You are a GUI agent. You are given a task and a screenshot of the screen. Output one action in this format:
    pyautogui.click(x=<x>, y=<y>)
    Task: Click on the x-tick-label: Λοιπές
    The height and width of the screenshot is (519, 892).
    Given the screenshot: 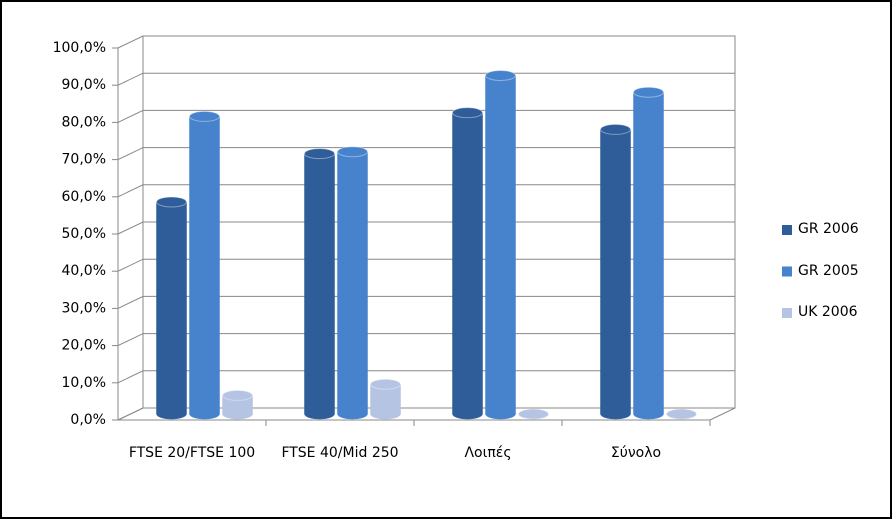 What is the action you would take?
    pyautogui.click(x=488, y=453)
    